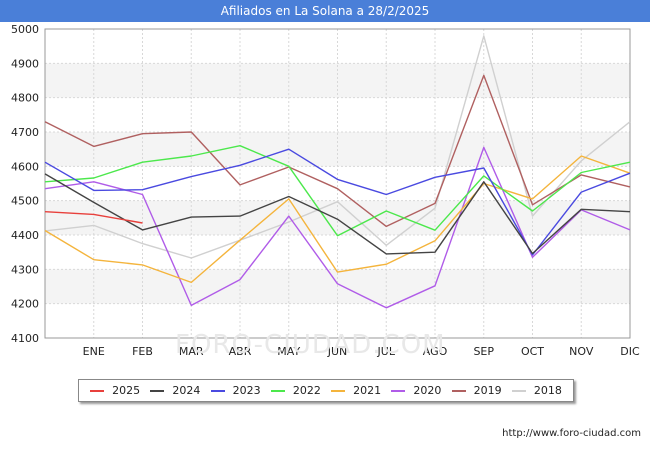  I want to click on y-tick-label: 5000, so click(25, 29).